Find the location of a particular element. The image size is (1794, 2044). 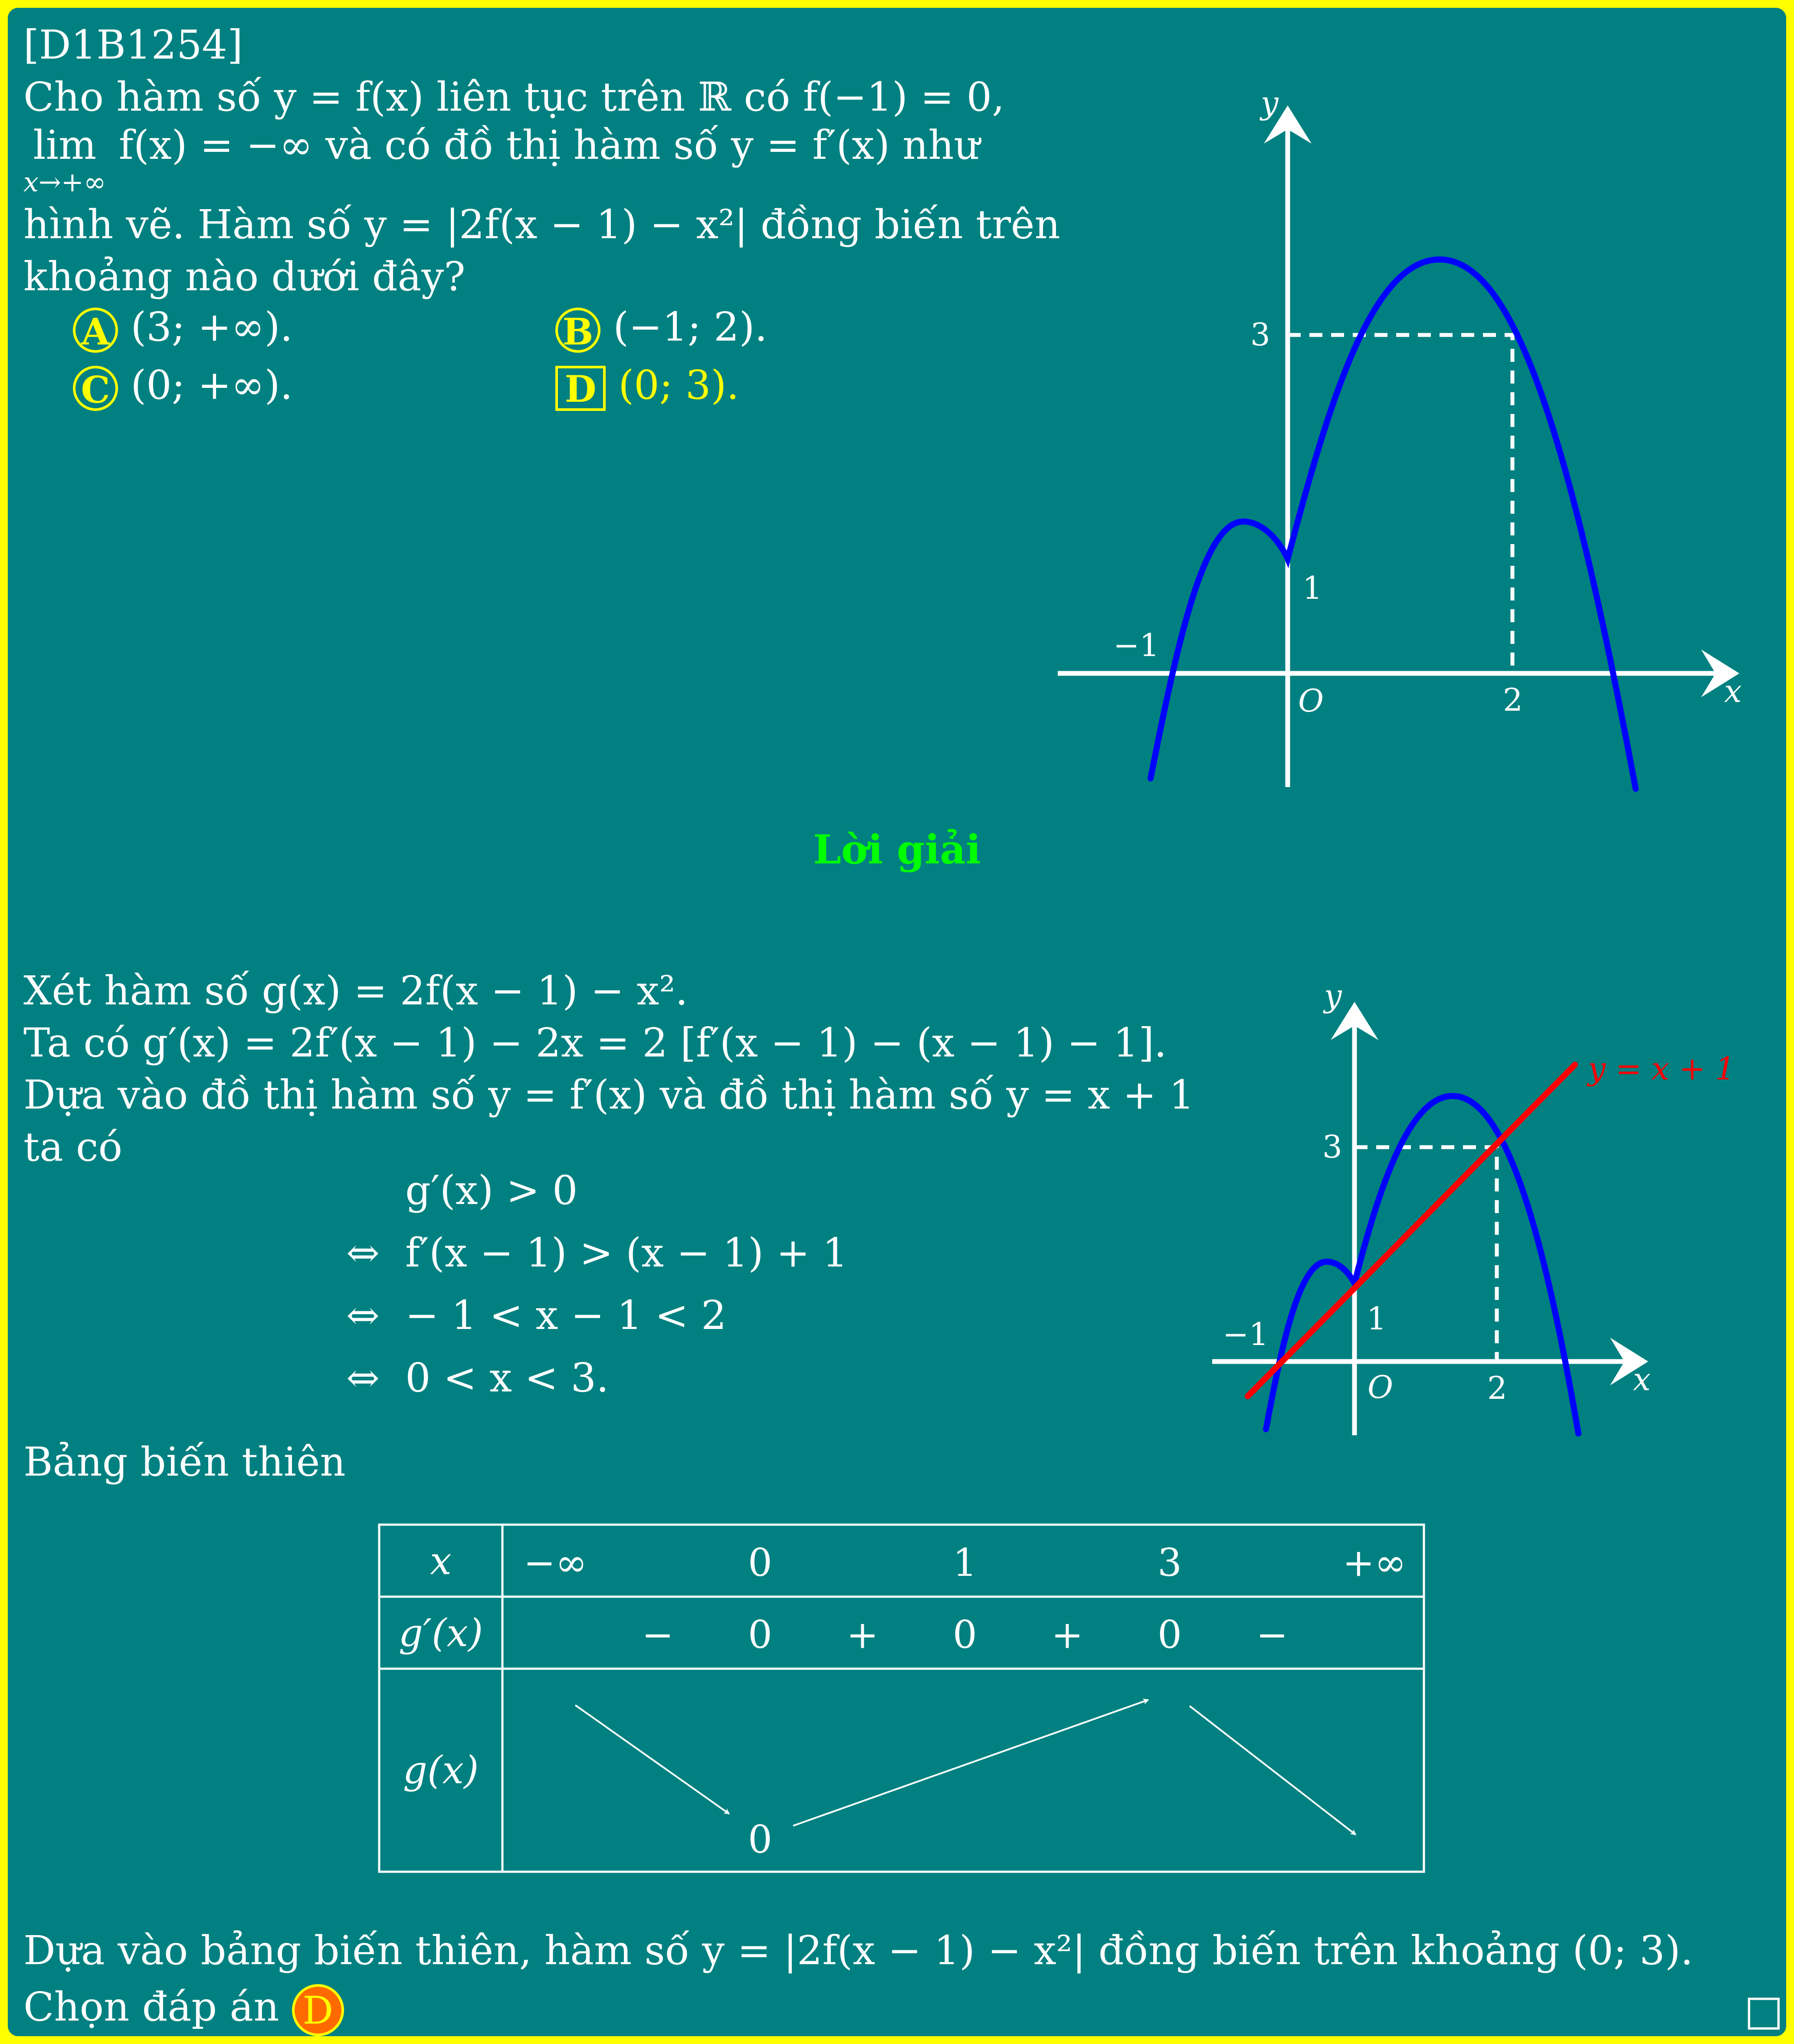

table-x-3: 3 is located at coordinates (1170, 1562).